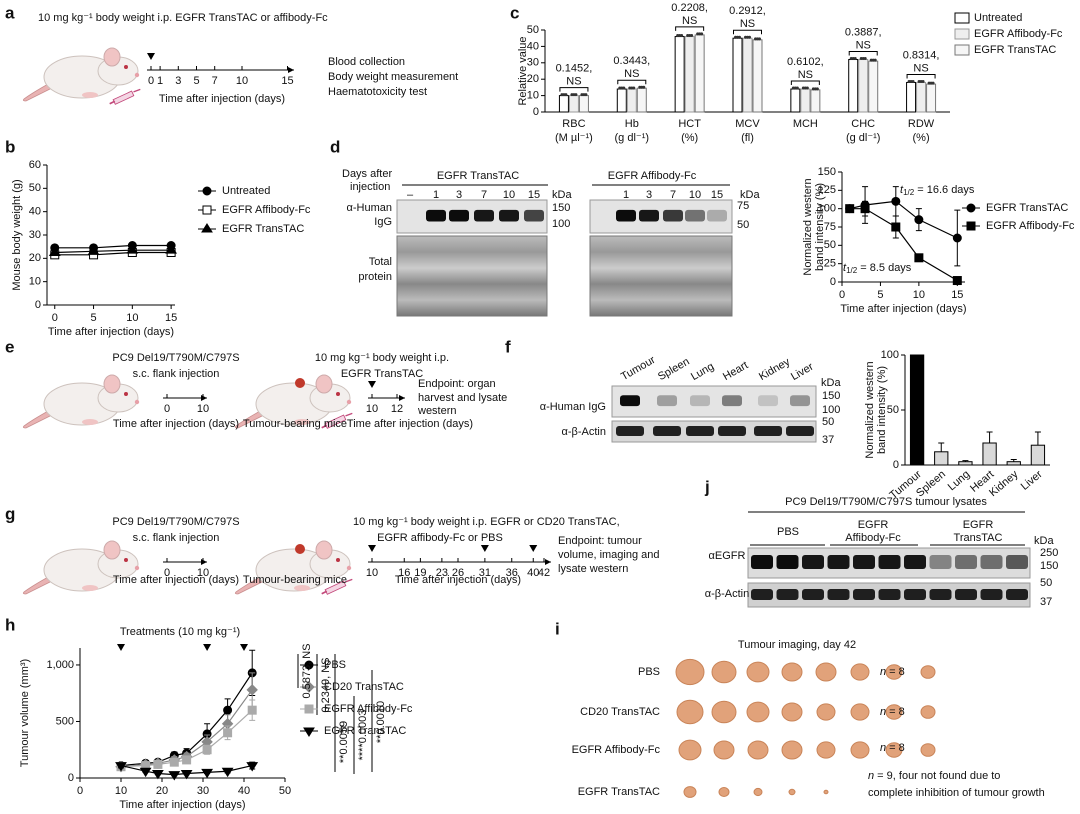 The width and height of the screenshot is (1080, 814). What do you see at coordinates (437, 411) in the screenshot?
I see `label: western` at bounding box center [437, 411].